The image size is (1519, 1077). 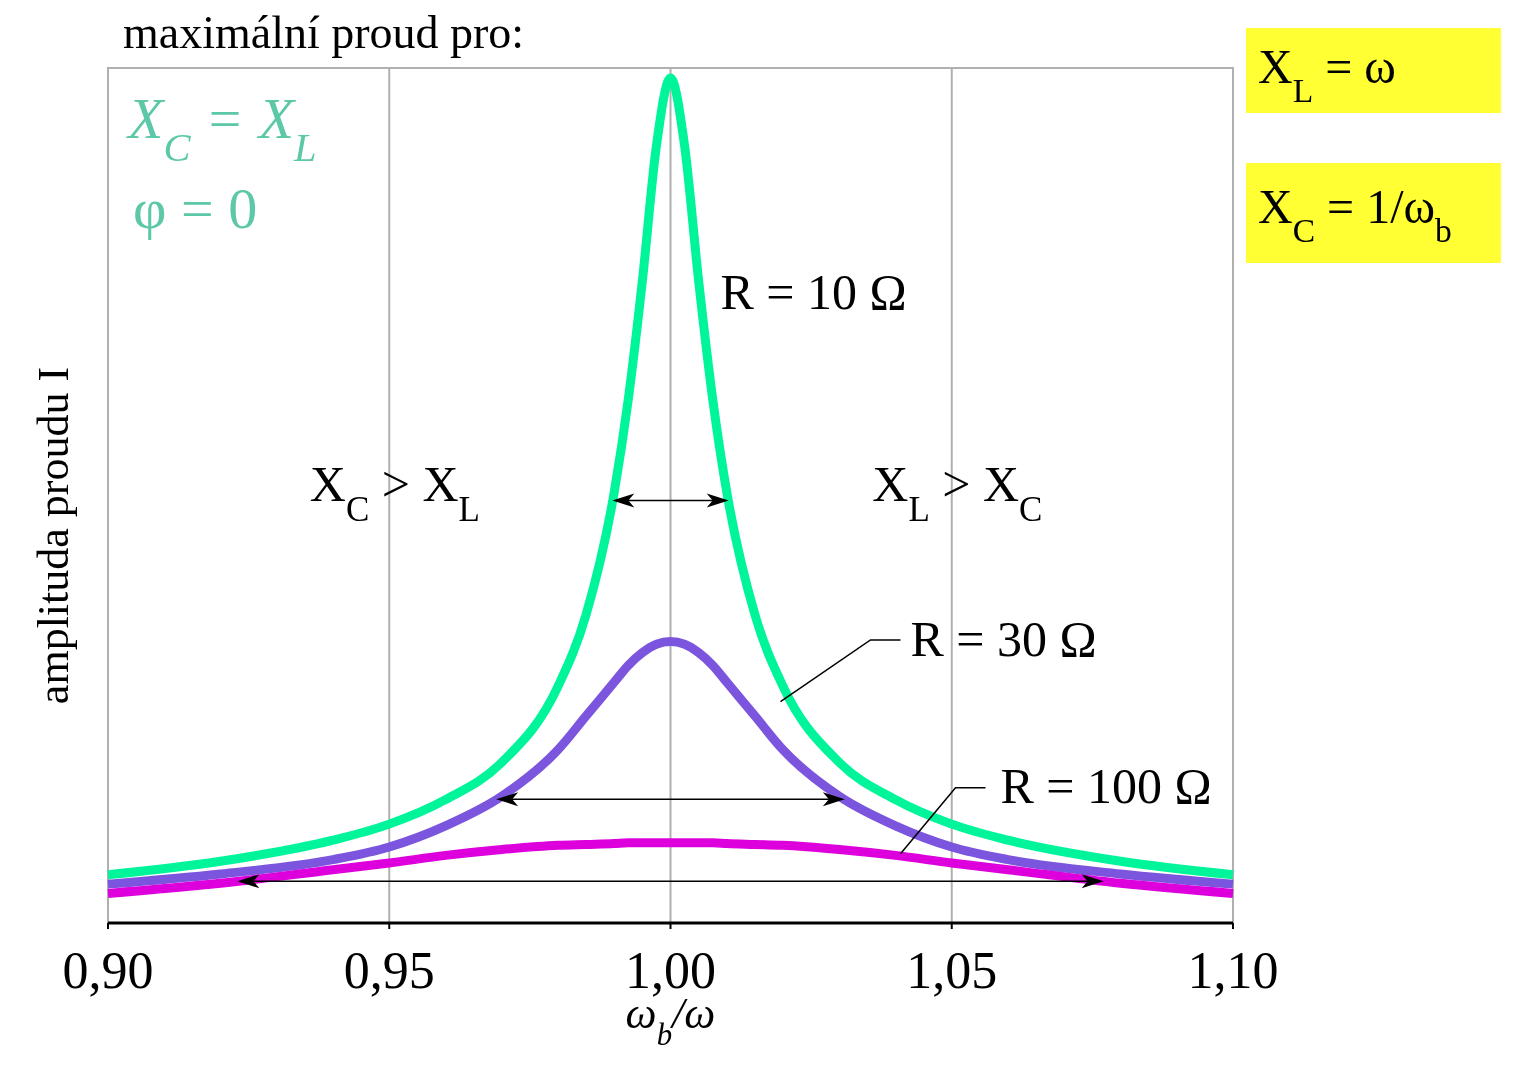 What do you see at coordinates (957, 491) in the screenshot?
I see `annotation: X$_{L}$ > X$_{C}$` at bounding box center [957, 491].